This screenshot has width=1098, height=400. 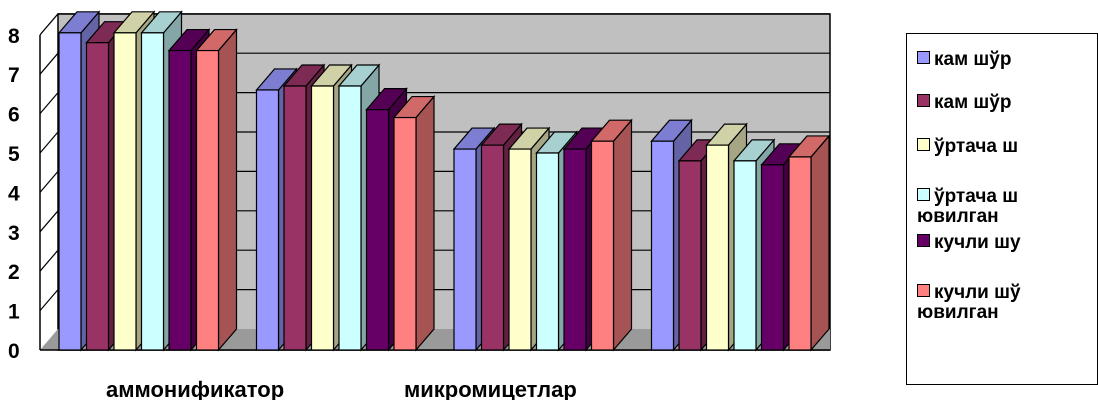 I want to click on legend-label: ўртача ш, so click(x=976, y=146).